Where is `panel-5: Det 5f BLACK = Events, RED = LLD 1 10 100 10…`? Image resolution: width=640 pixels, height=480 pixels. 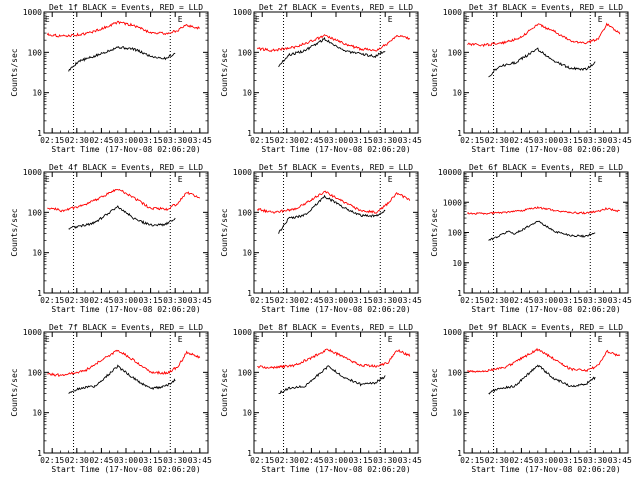 panel-5: Det 5f BLACK = Events, RED = LLD 1 10 100 10… is located at coordinates (321, 238).